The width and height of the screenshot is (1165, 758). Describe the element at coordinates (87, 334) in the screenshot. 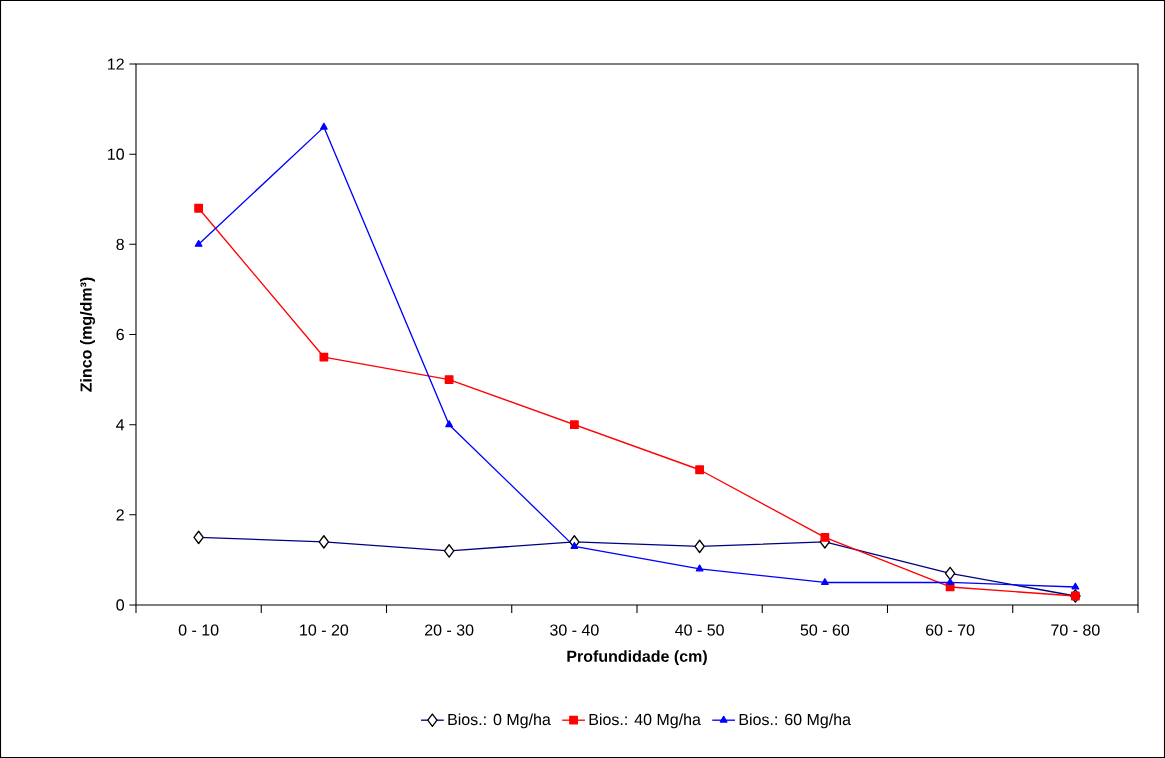

I see `y-axis-title: Zinco (mg/dm³)` at that location.